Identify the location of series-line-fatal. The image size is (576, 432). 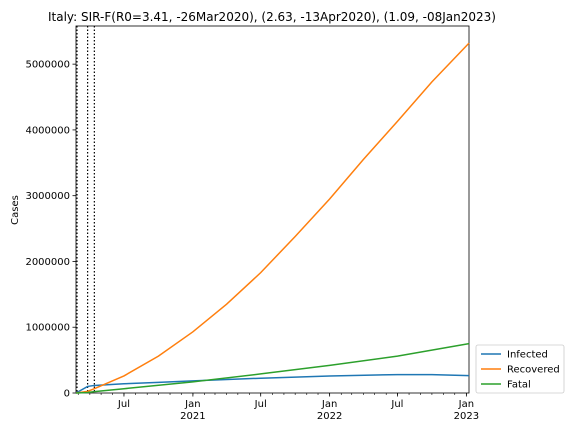
(272, 368).